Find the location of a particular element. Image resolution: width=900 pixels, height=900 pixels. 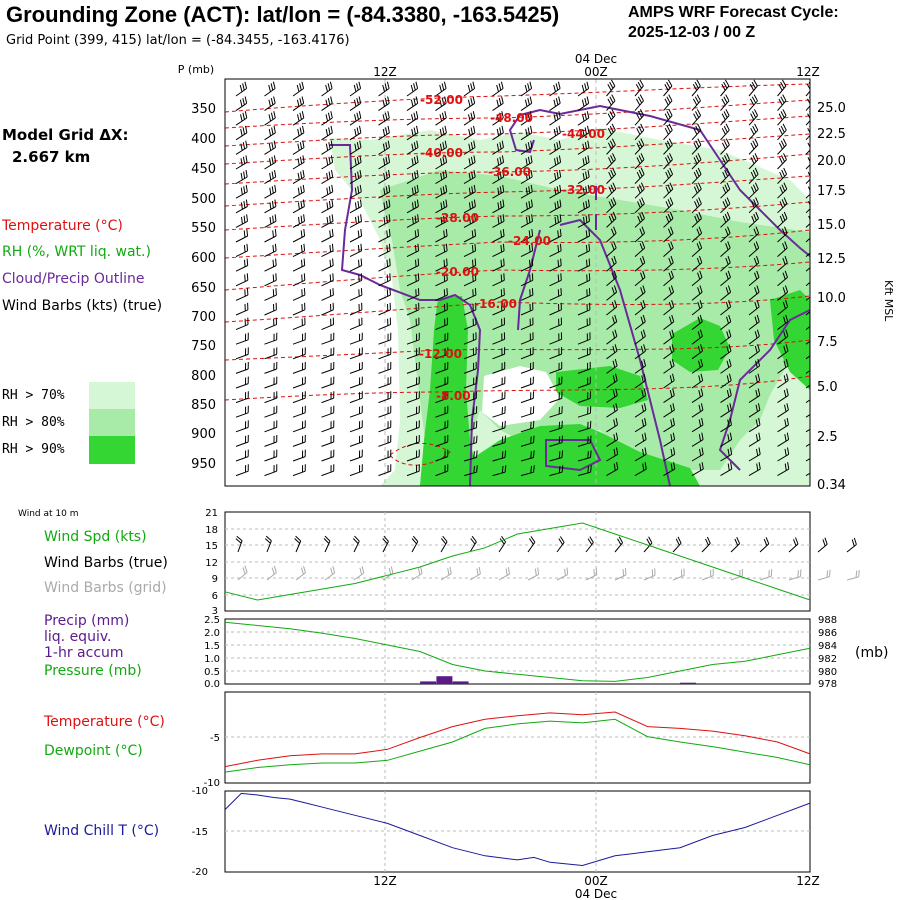

svg-text: 450 is located at coordinates (203, 169).